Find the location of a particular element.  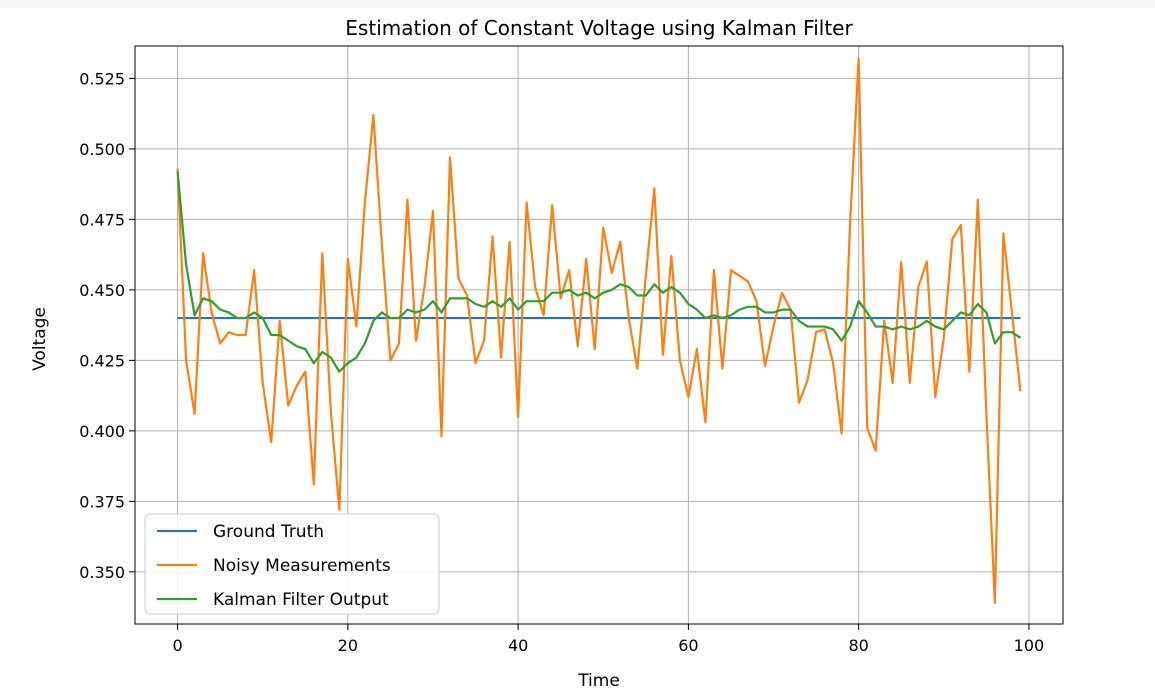

y-axis-label: Voltage is located at coordinates (40, 339).